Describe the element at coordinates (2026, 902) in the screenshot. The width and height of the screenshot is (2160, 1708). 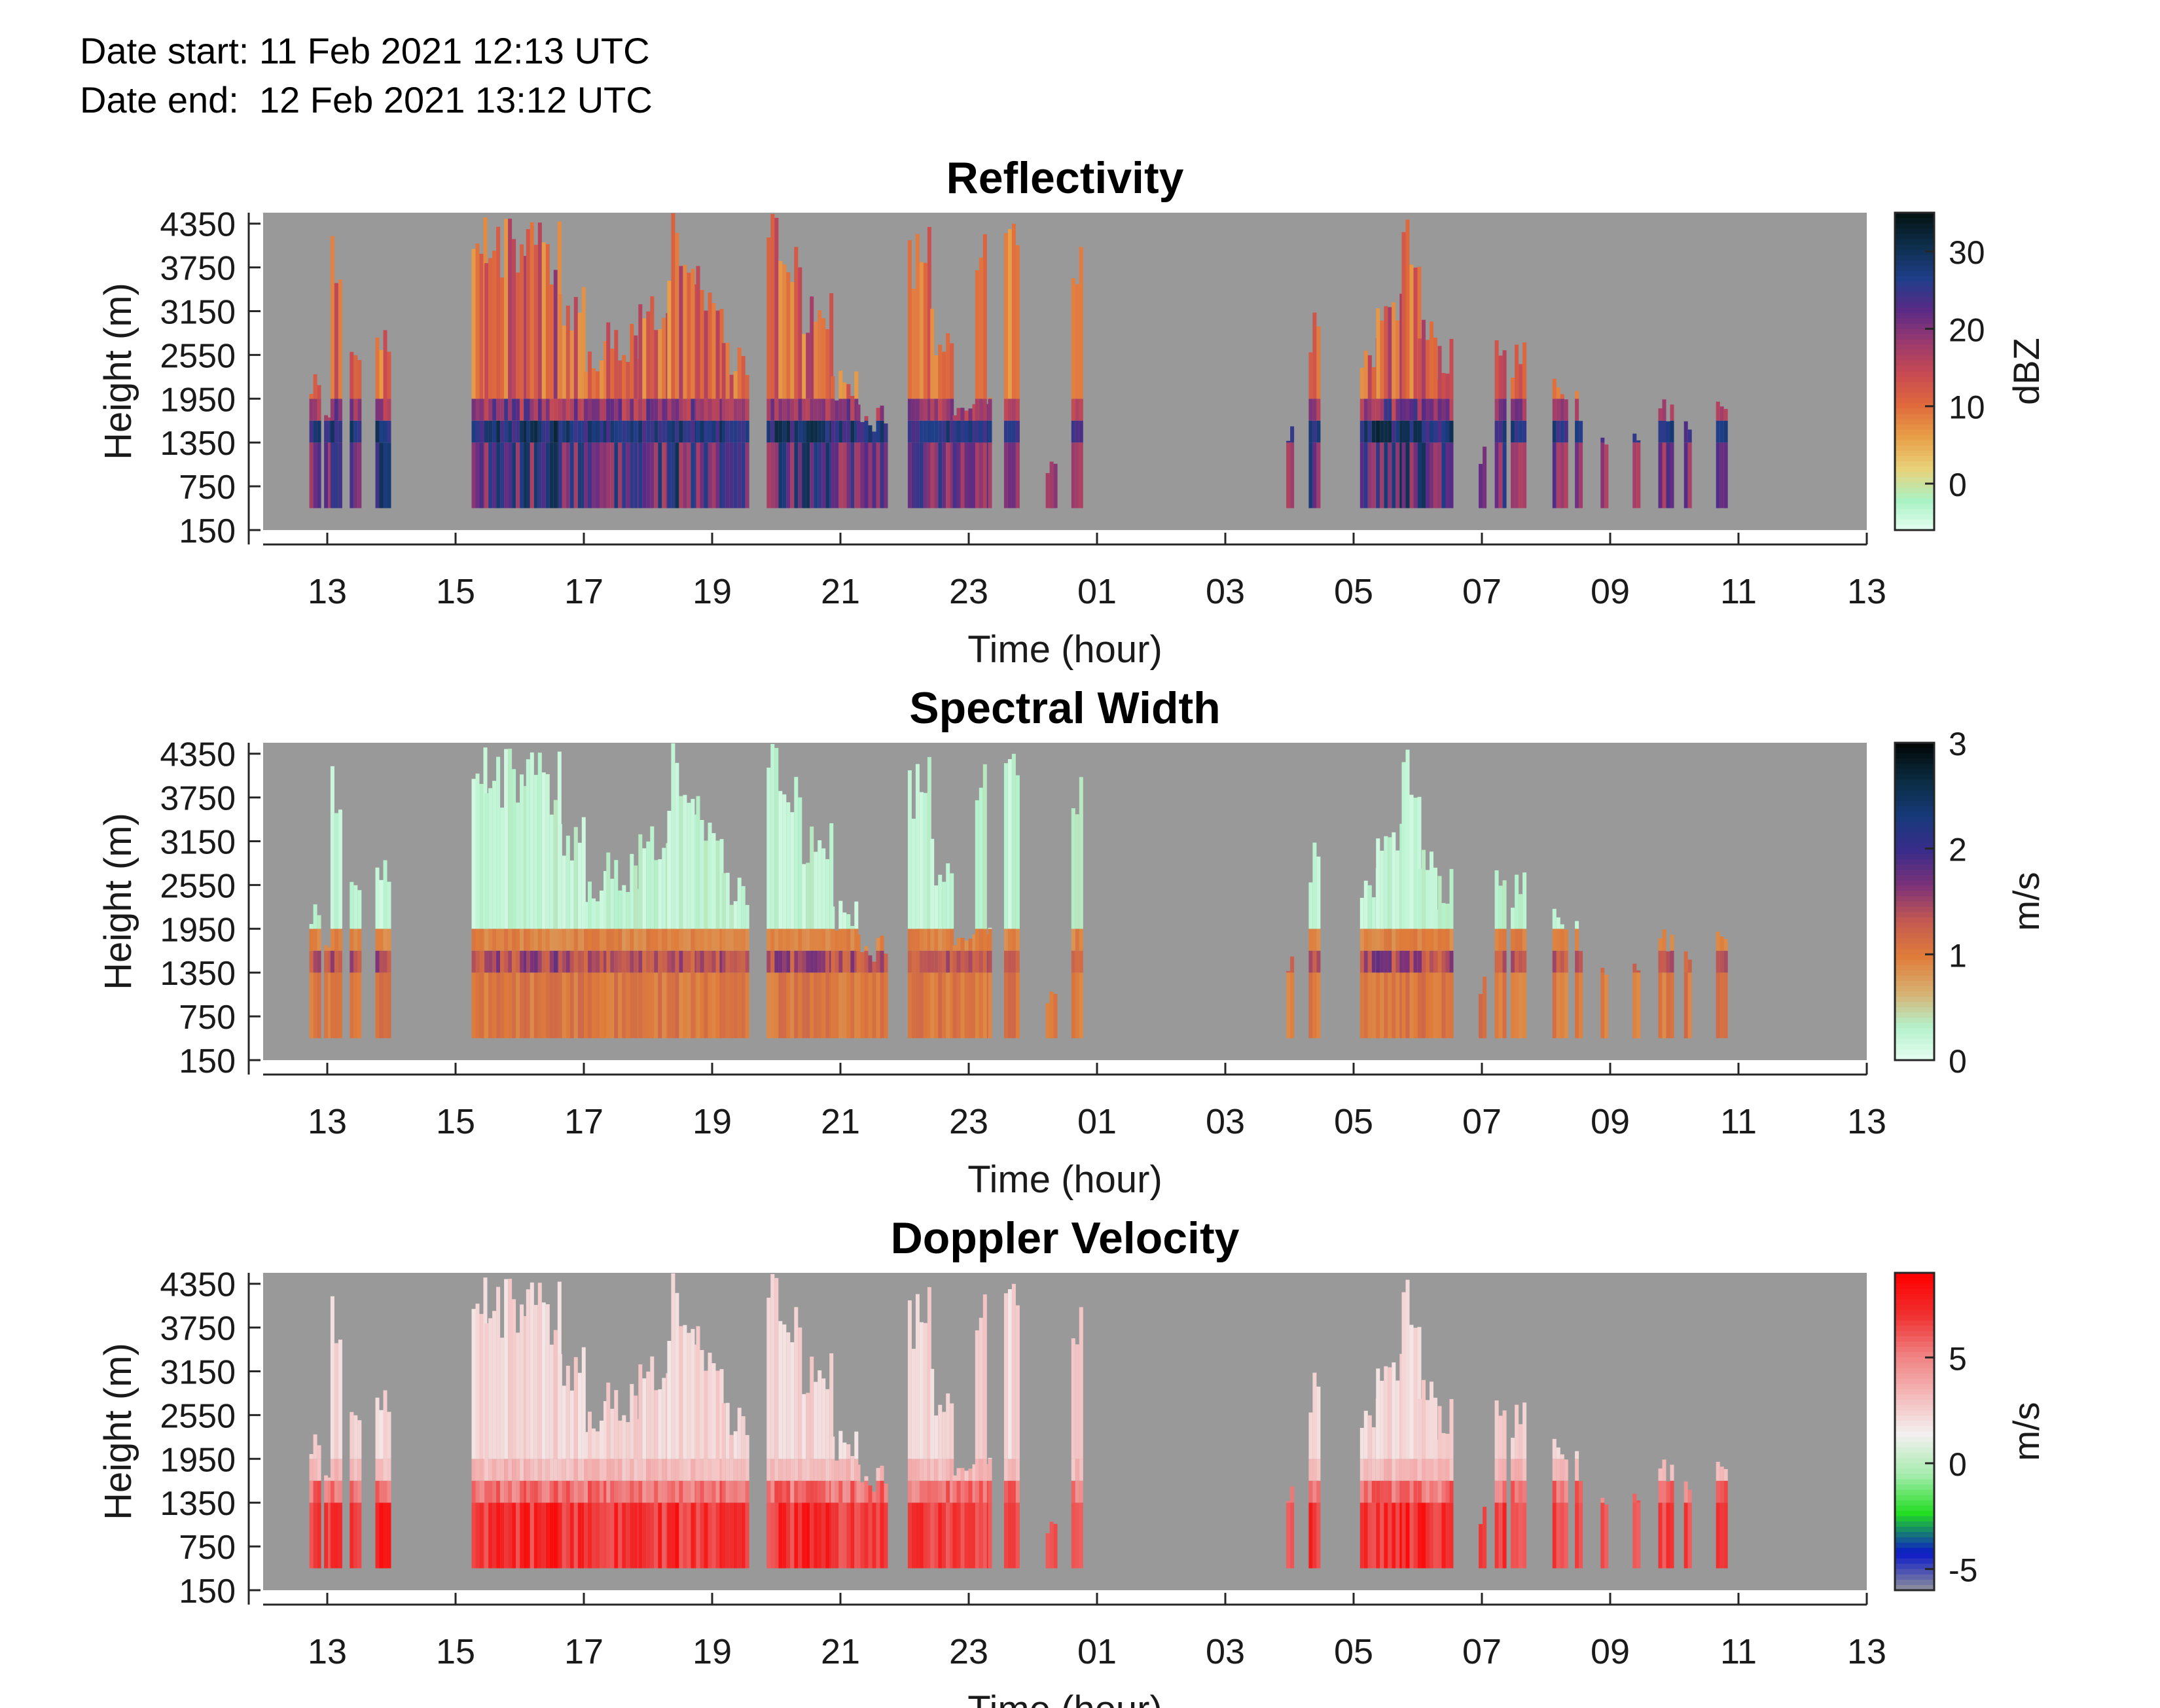
I see `spectral-width-colorbar-label: m/s` at that location.